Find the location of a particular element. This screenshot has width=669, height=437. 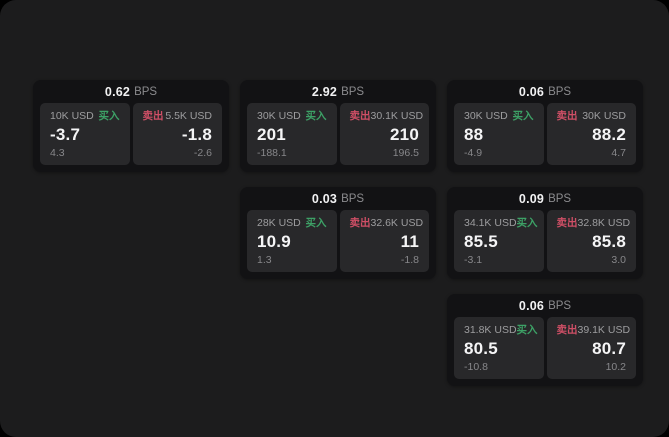

sell-price: 85.8 is located at coordinates (609, 241).